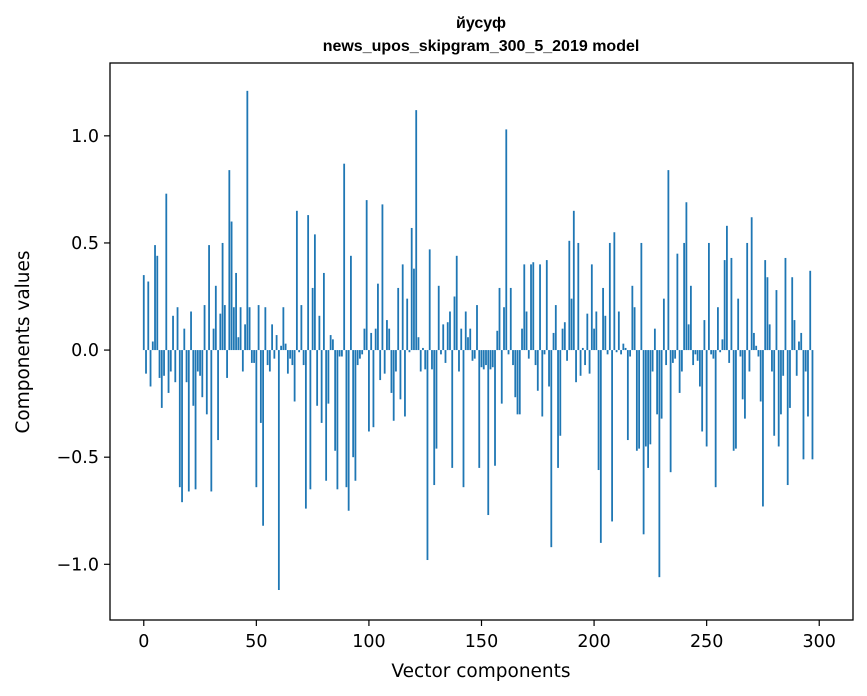 The image size is (867, 696). What do you see at coordinates (143, 642) in the screenshot?
I see `x-tick-label: 0` at bounding box center [143, 642].